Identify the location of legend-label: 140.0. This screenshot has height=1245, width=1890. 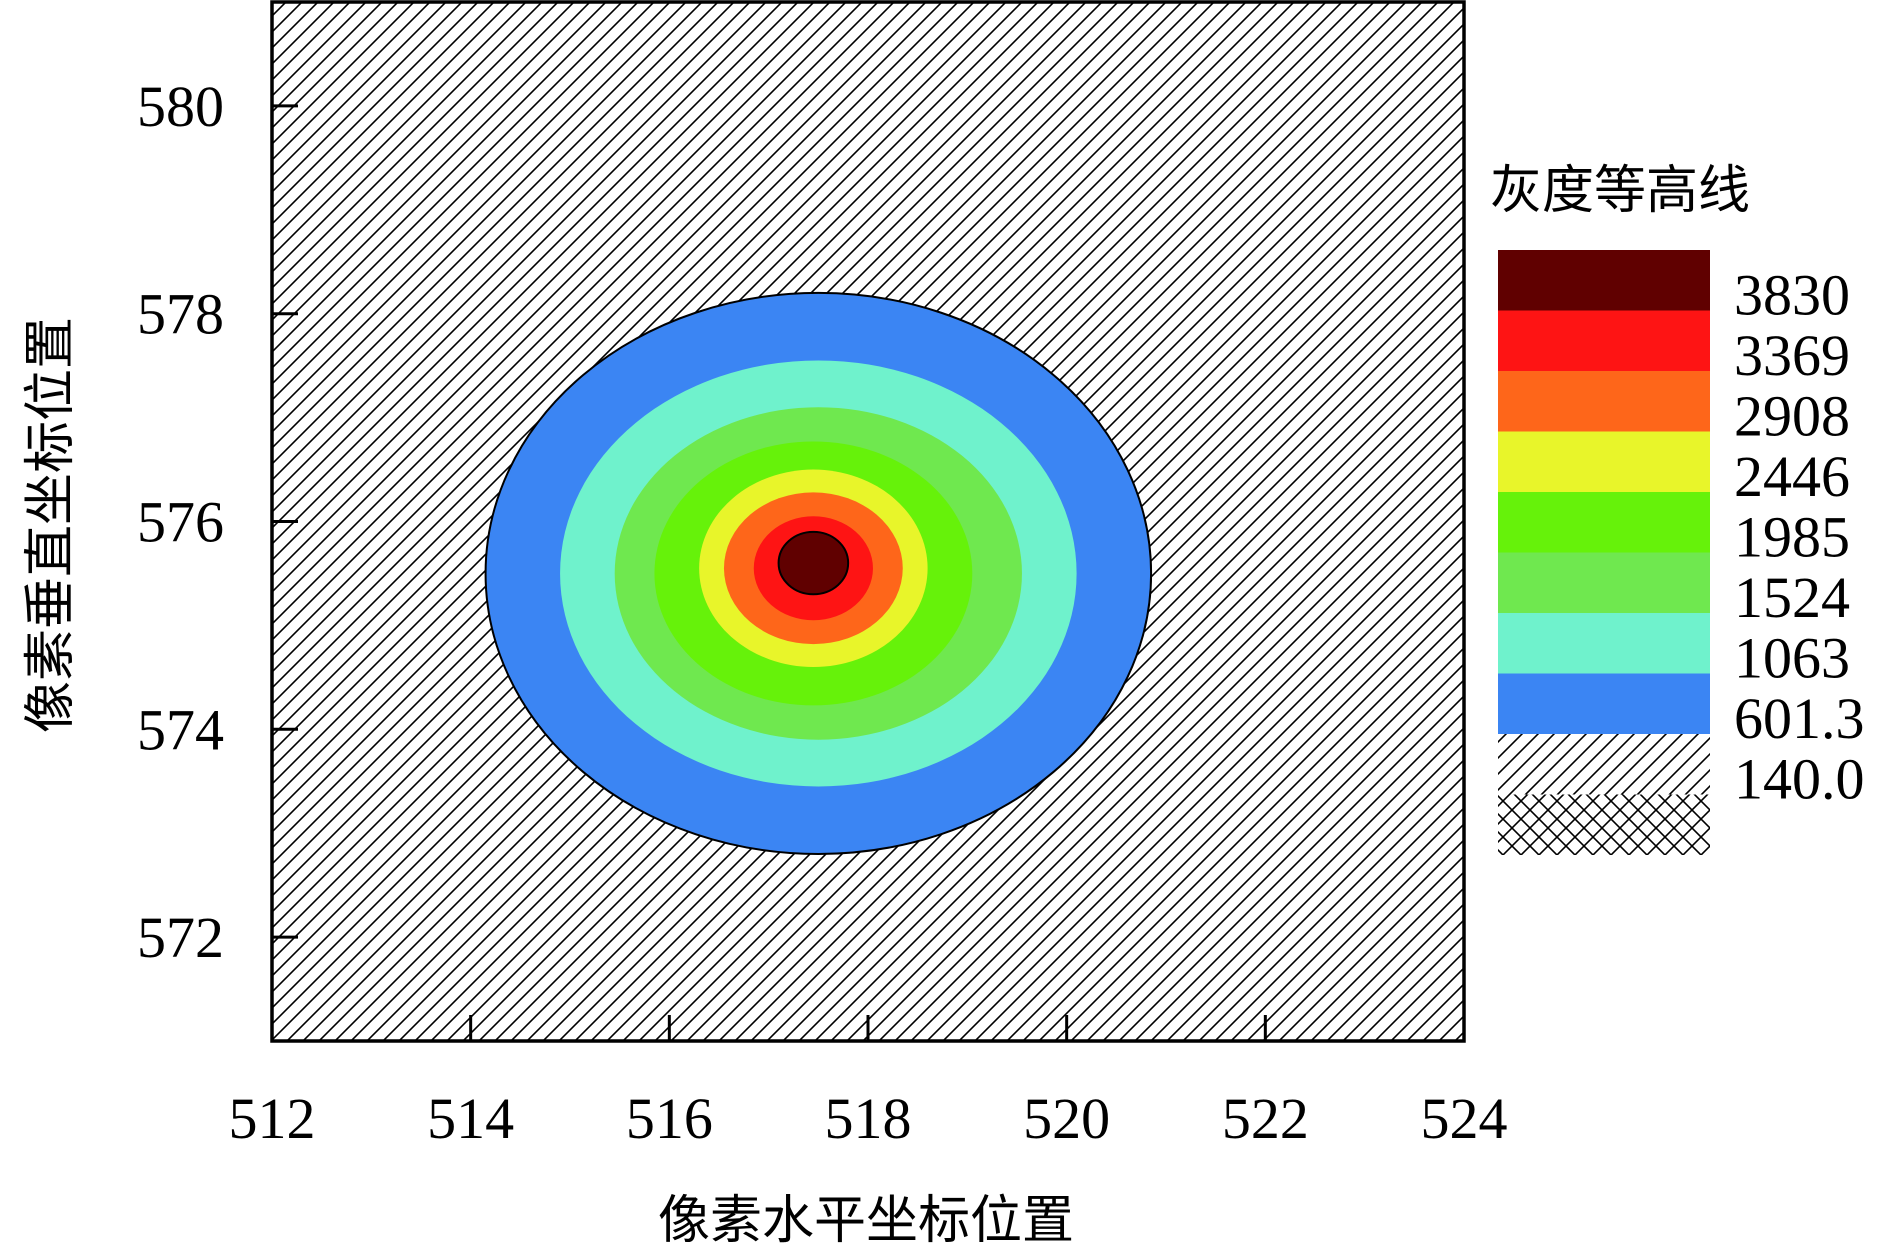
(1799, 779).